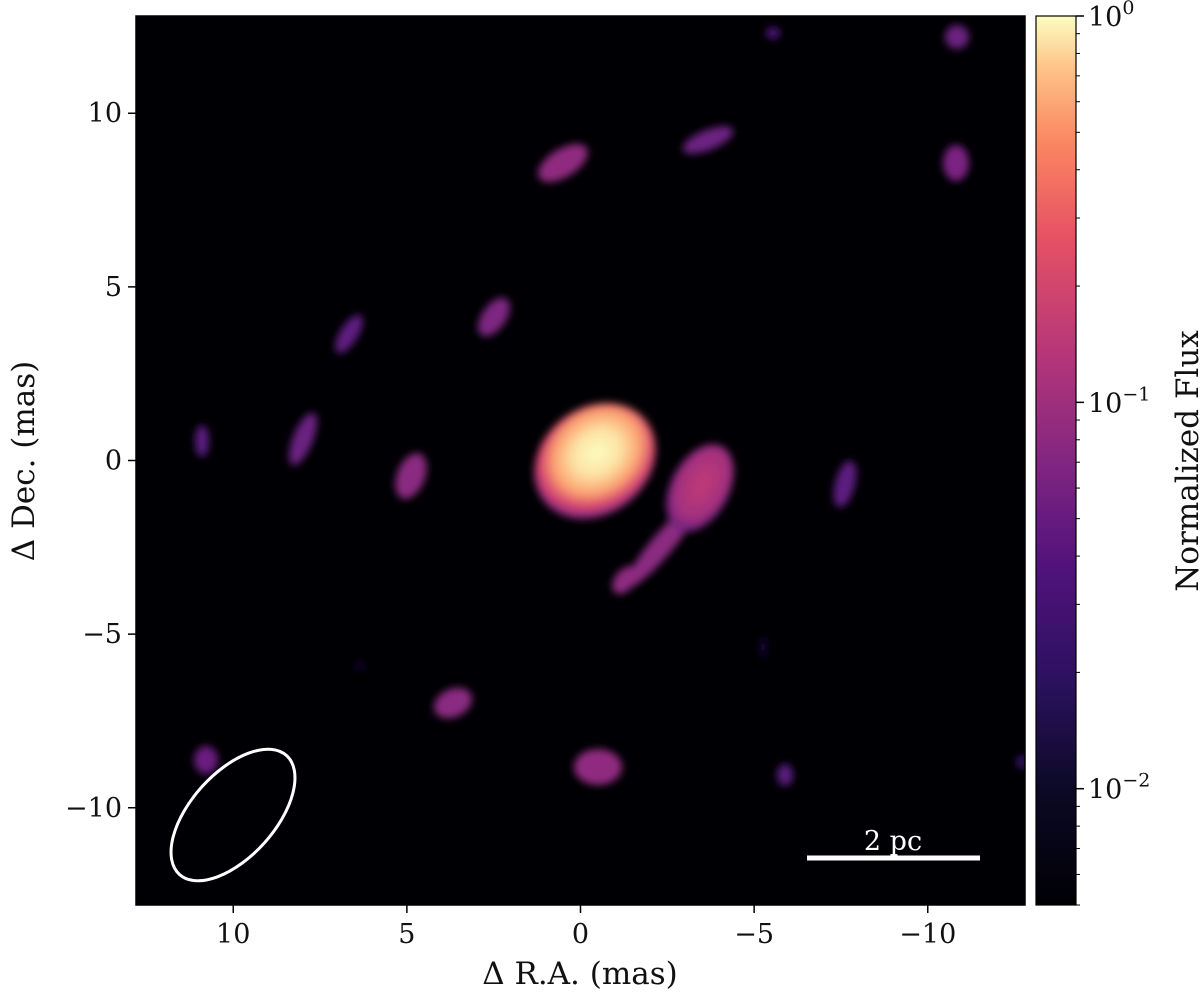 The image size is (1200, 998). What do you see at coordinates (580, 974) in the screenshot?
I see `x-axis-title: Δ R.A. (mas)` at bounding box center [580, 974].